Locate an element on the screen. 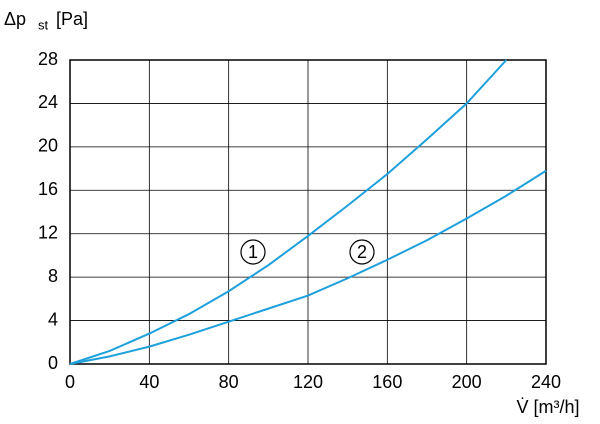  curve-label: 1 is located at coordinates (253, 252).